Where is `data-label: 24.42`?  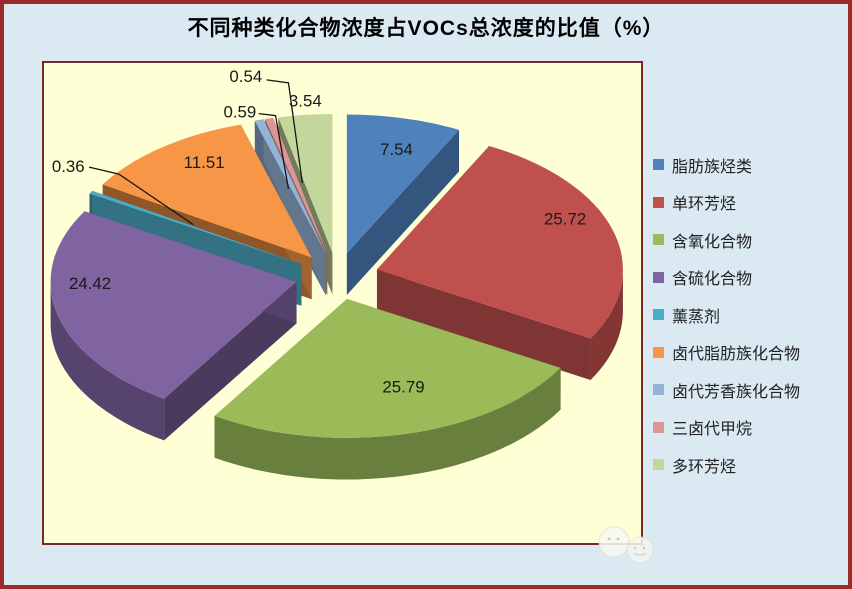 data-label: 24.42 is located at coordinates (90, 283).